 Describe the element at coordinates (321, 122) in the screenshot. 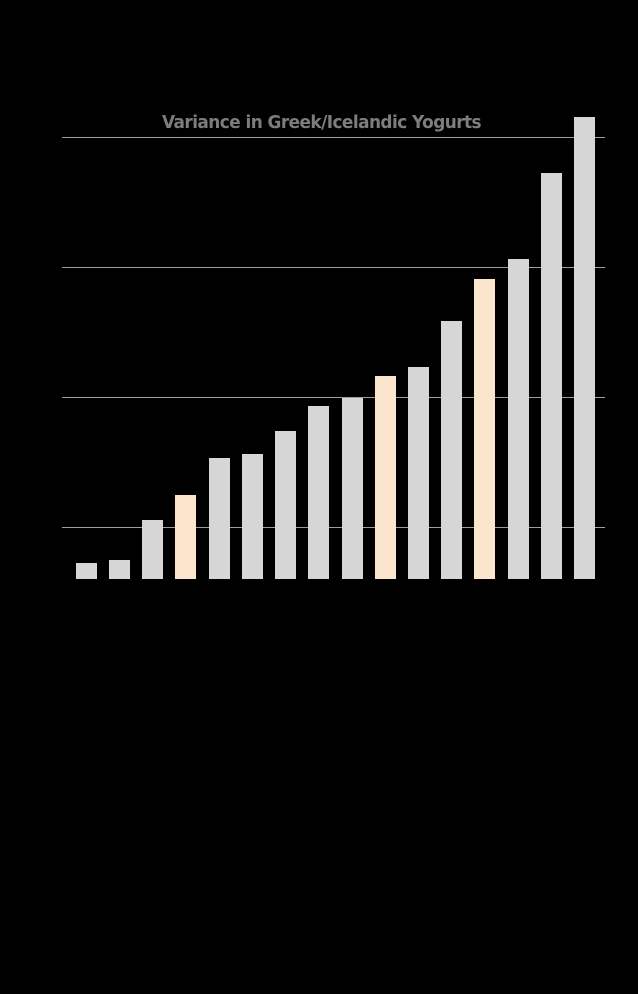

I see `chart-title: Variance in Greek/Icelandic Yogurts` at that location.